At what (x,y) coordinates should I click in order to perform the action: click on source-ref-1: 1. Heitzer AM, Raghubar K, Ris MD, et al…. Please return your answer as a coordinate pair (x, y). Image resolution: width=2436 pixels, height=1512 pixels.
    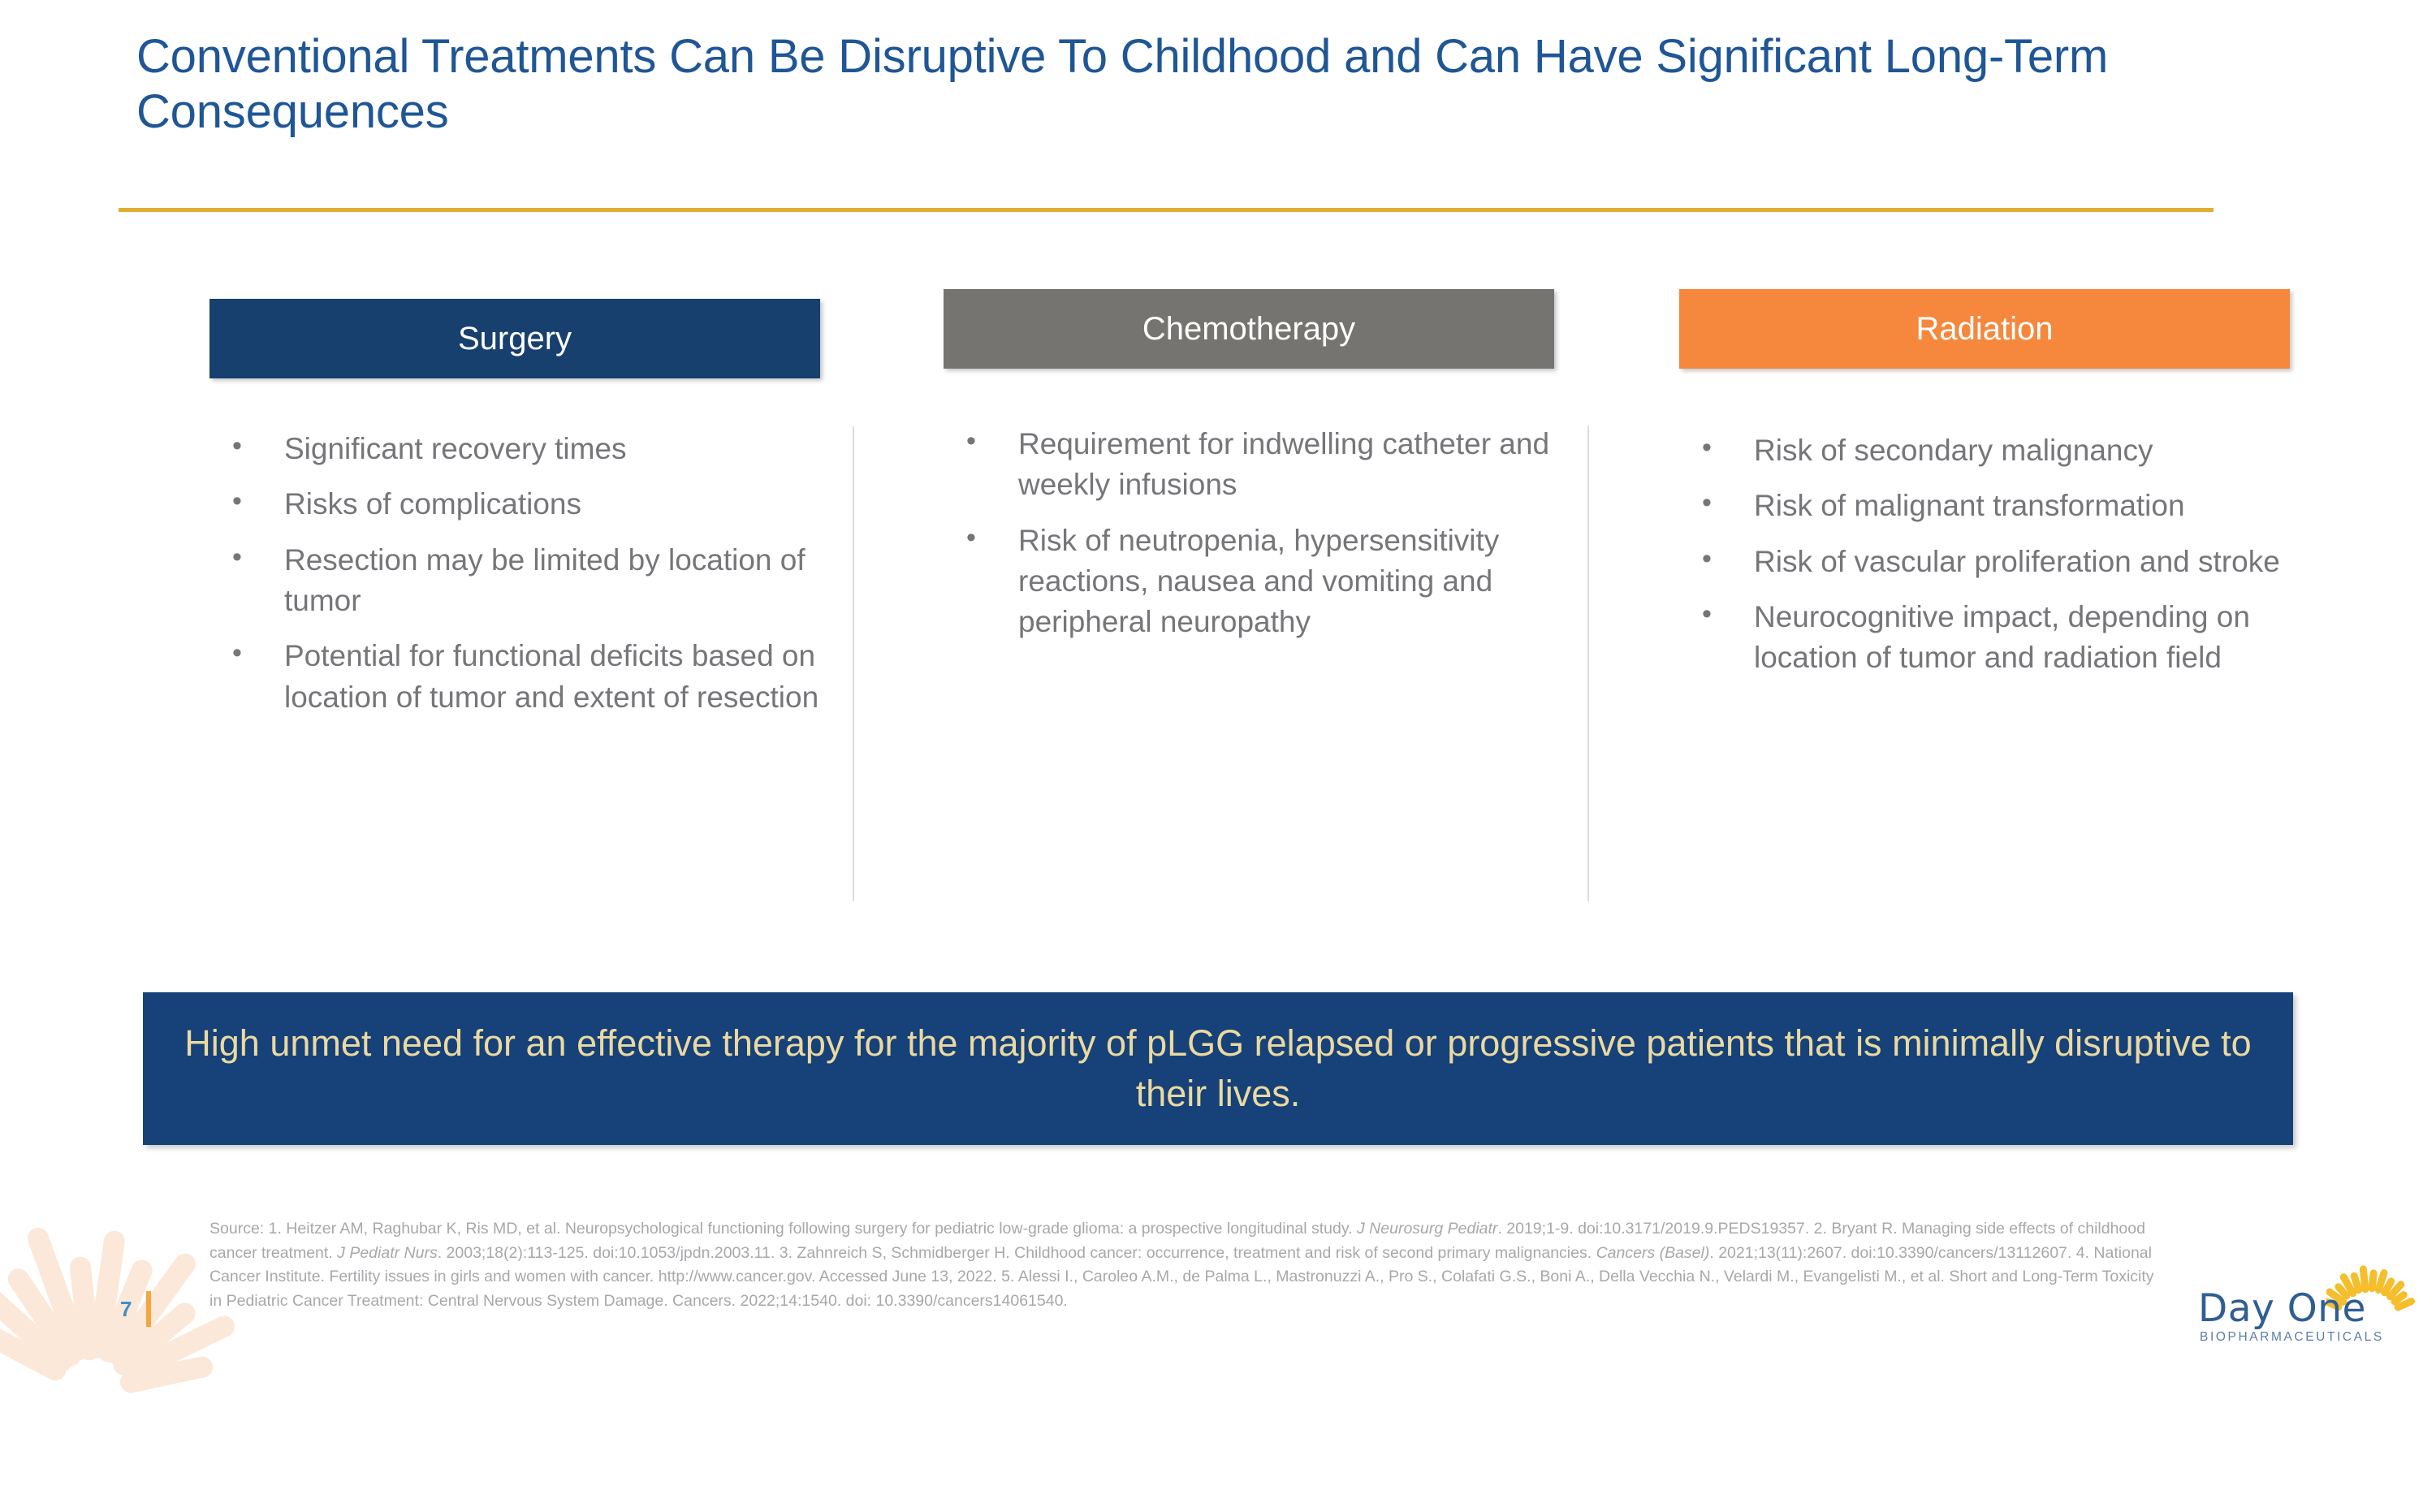
    Looking at the image, I should click on (811, 1229).